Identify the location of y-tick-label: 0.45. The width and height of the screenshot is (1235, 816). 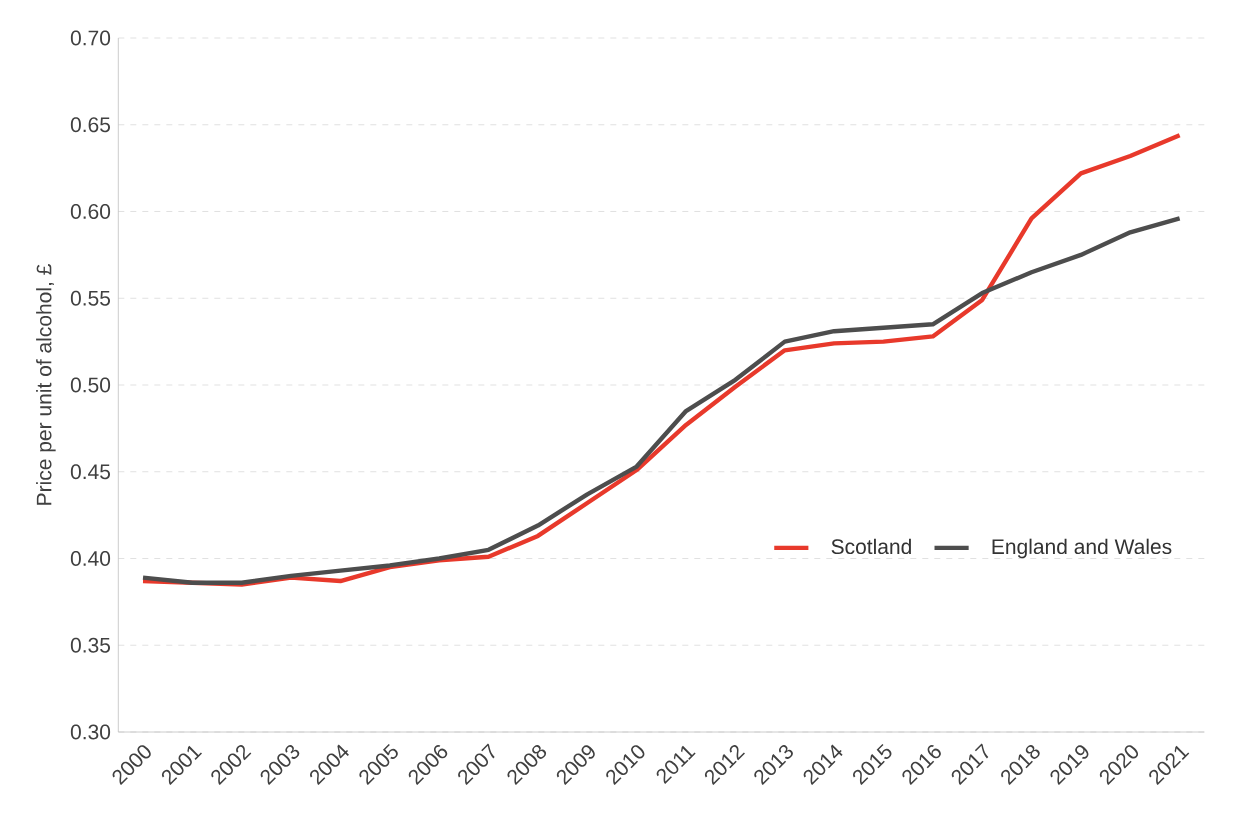
(90, 472).